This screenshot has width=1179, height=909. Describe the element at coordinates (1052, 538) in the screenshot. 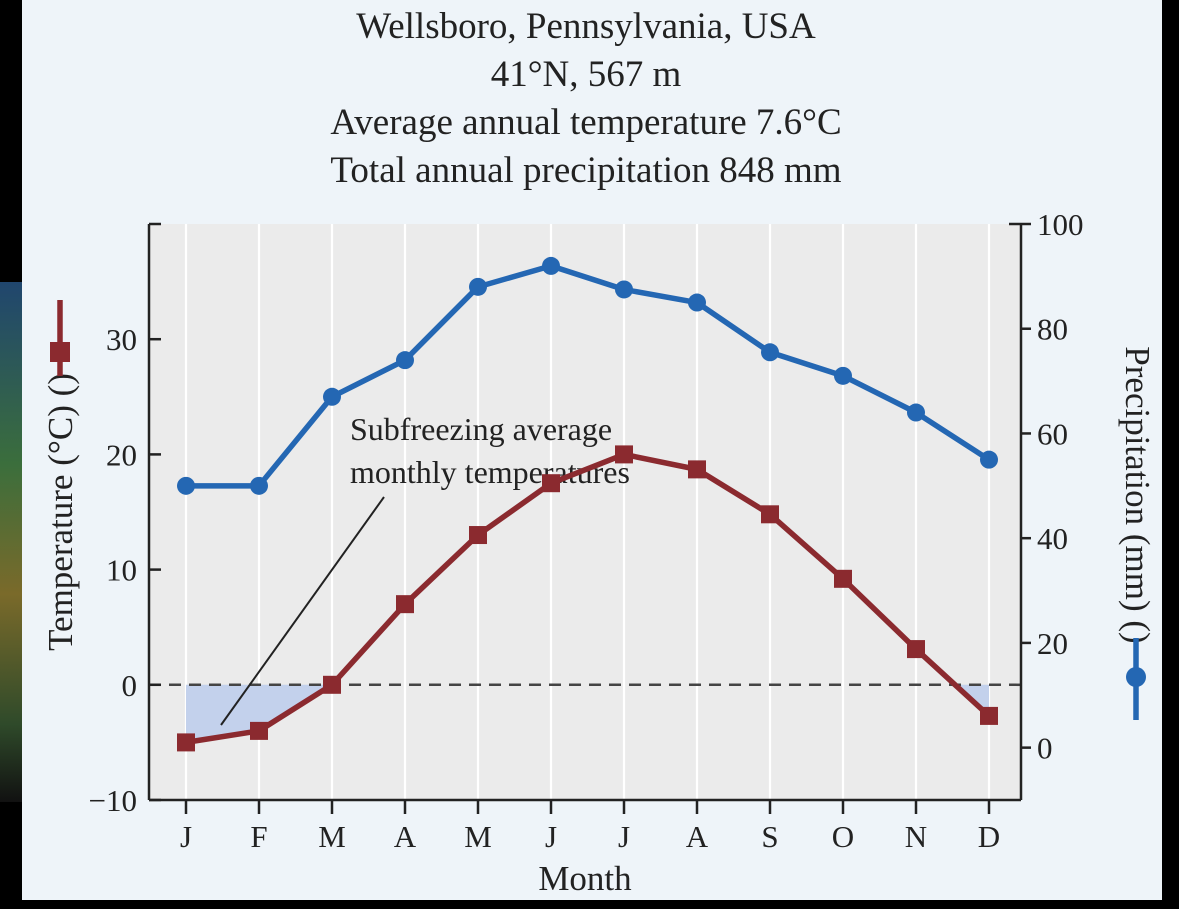

I see `y-right-tick-label: 40` at that location.